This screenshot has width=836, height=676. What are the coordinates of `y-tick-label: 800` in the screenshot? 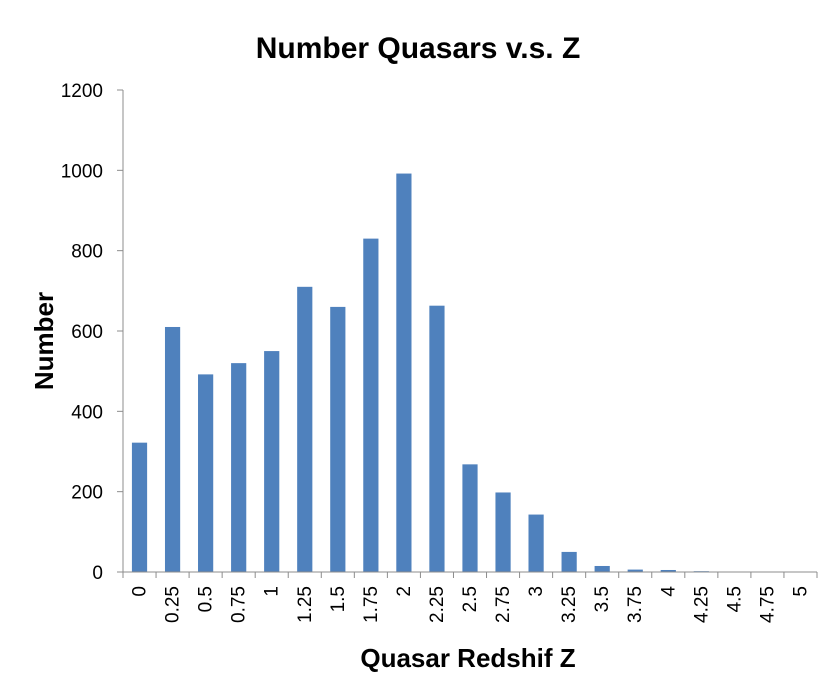 It's located at (87, 252).